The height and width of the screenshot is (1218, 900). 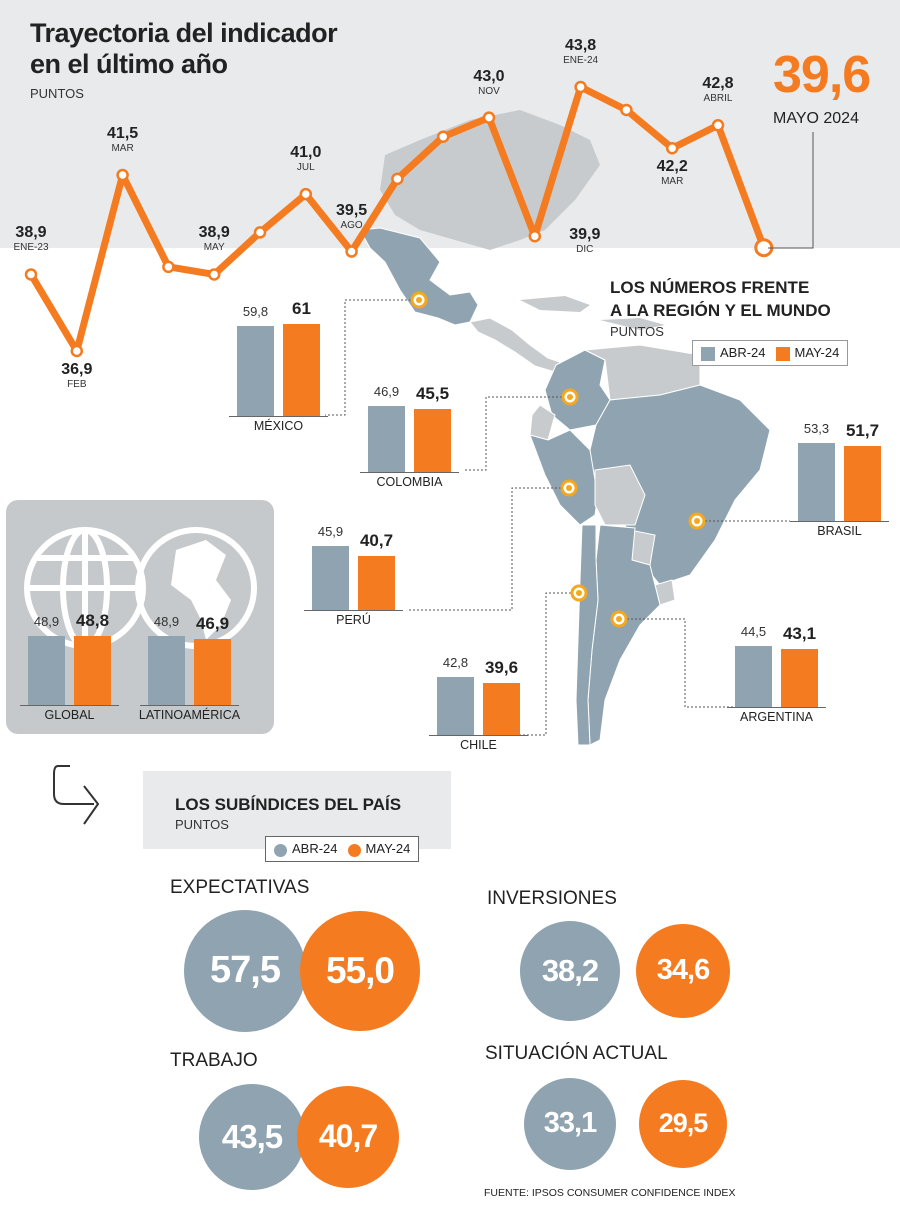 I want to click on trend-point-value: 39,9, so click(x=585, y=235).